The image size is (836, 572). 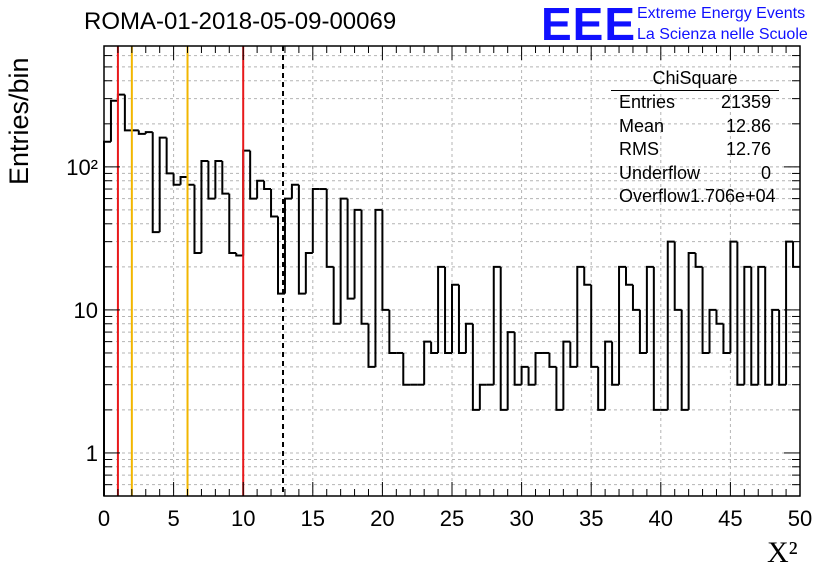 What do you see at coordinates (782, 552) in the screenshot?
I see `x-axis-label: X²` at bounding box center [782, 552].